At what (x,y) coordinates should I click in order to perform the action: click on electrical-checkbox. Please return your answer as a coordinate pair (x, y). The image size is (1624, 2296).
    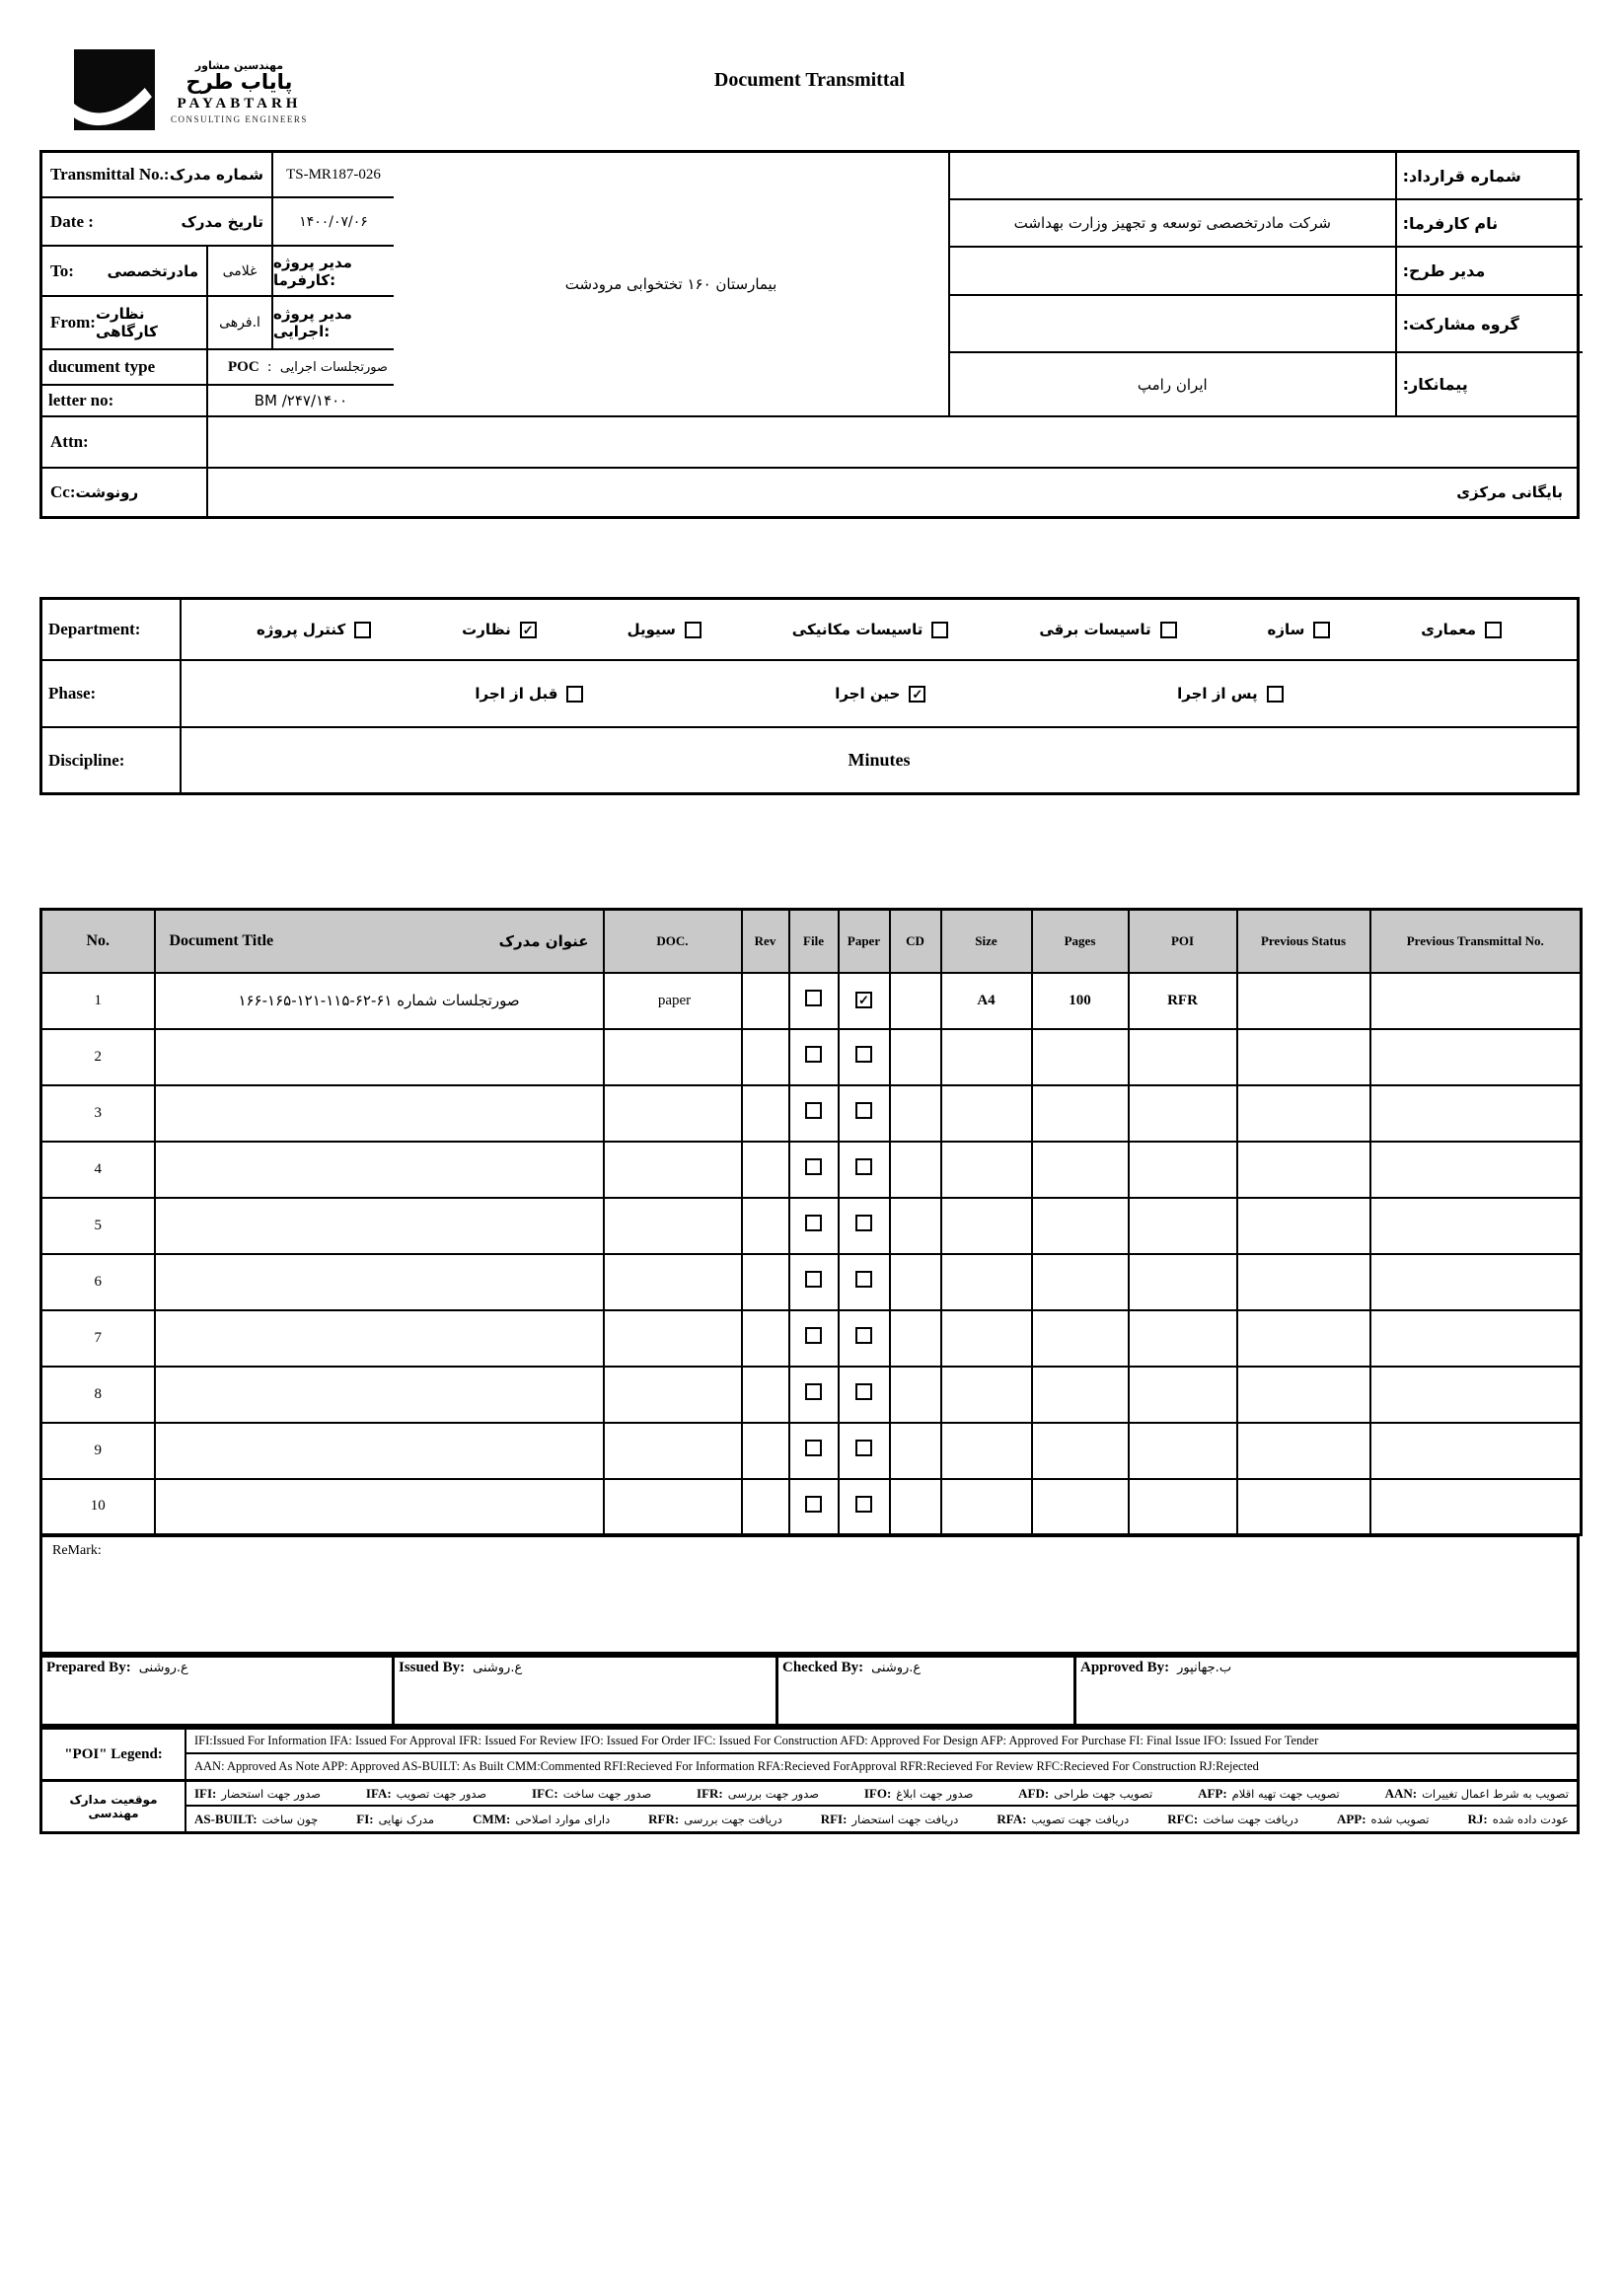
    Looking at the image, I should click on (1168, 629).